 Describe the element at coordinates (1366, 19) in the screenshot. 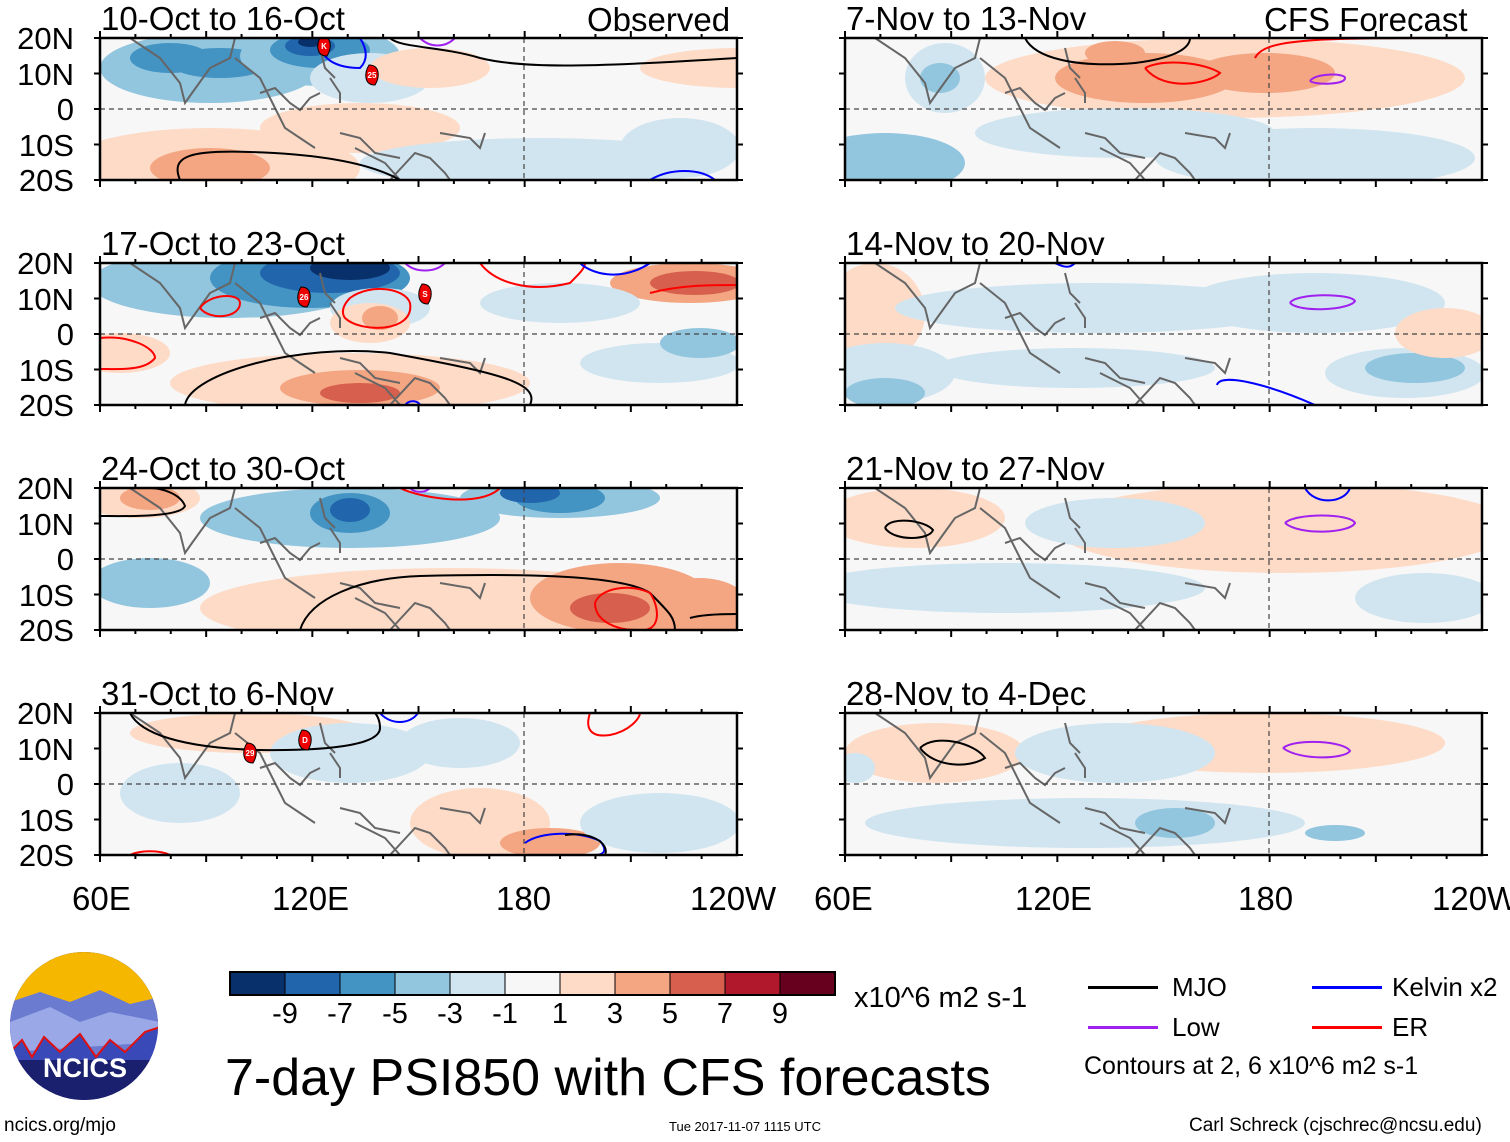

I see `forecast-header: CFS Forecast` at that location.